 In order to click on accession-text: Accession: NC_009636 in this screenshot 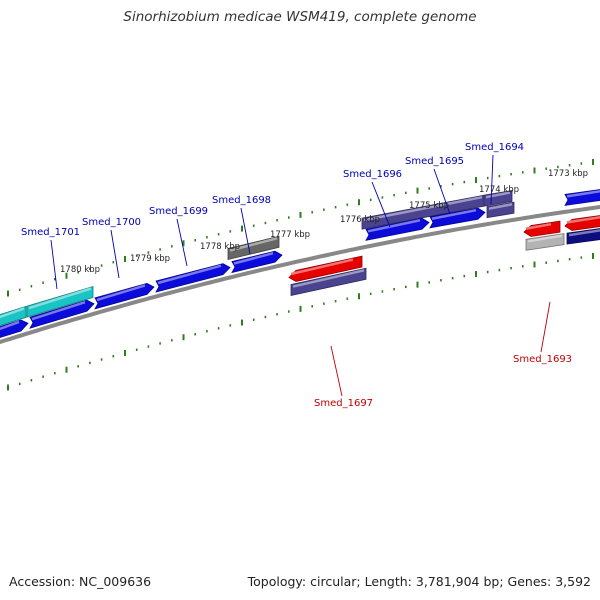, I will do `click(80, 581)`.